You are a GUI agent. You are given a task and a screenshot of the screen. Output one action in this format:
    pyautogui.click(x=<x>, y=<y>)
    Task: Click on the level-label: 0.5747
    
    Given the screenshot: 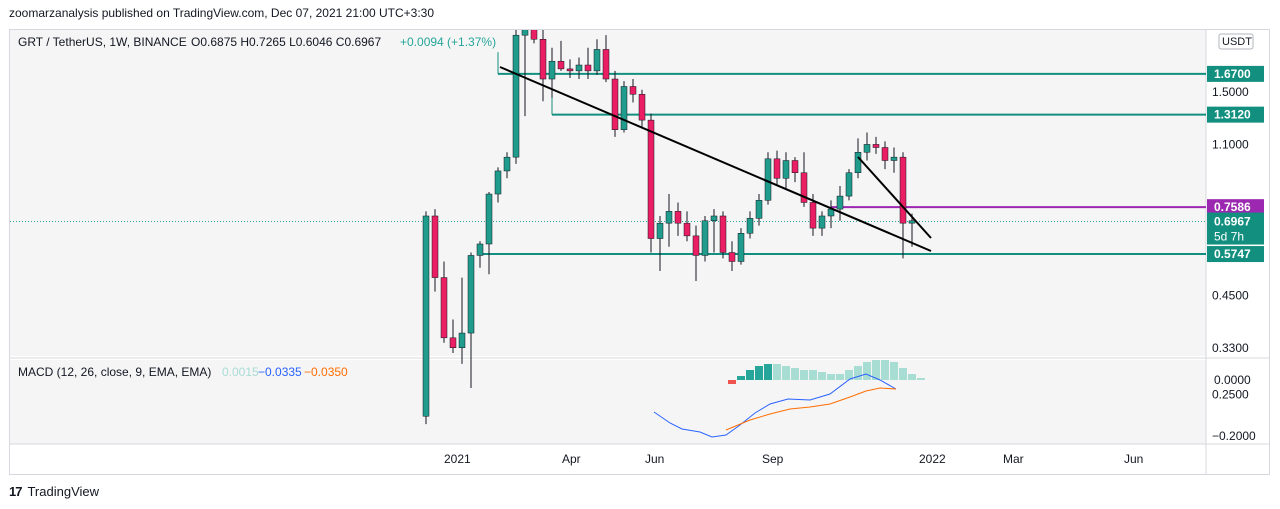 What is the action you would take?
    pyautogui.click(x=1232, y=254)
    